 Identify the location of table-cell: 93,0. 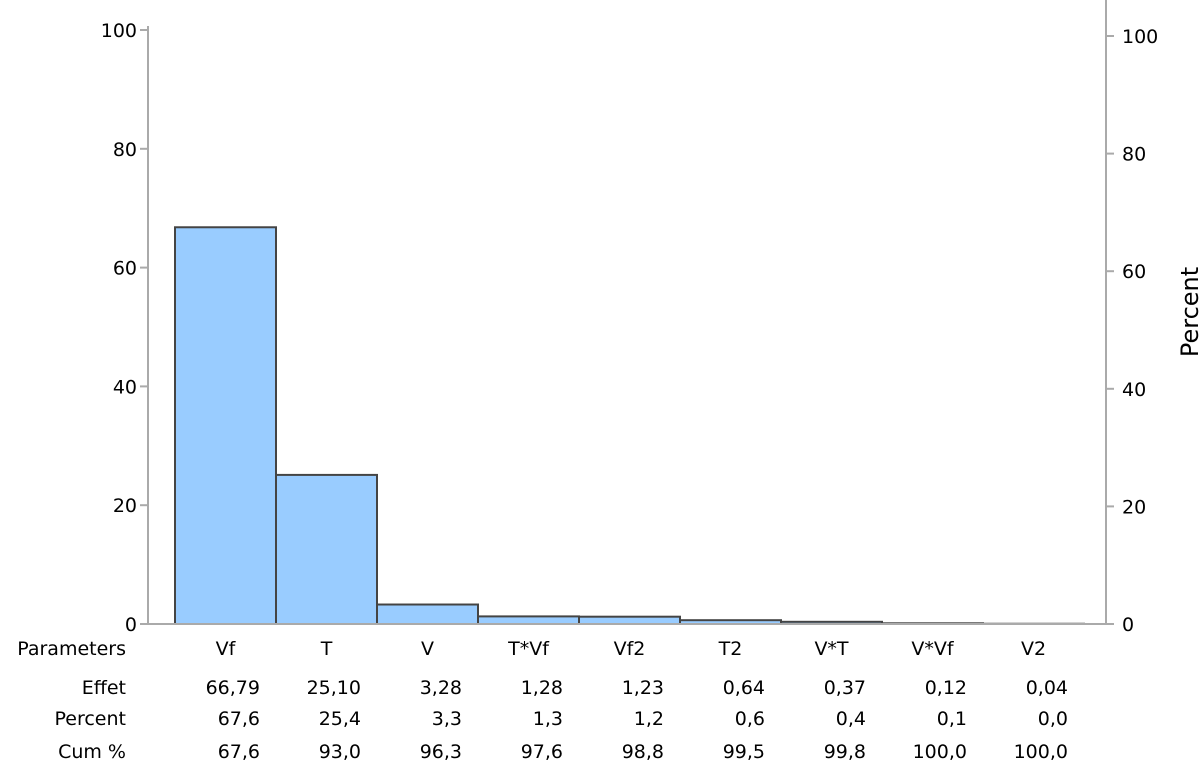
(340, 752).